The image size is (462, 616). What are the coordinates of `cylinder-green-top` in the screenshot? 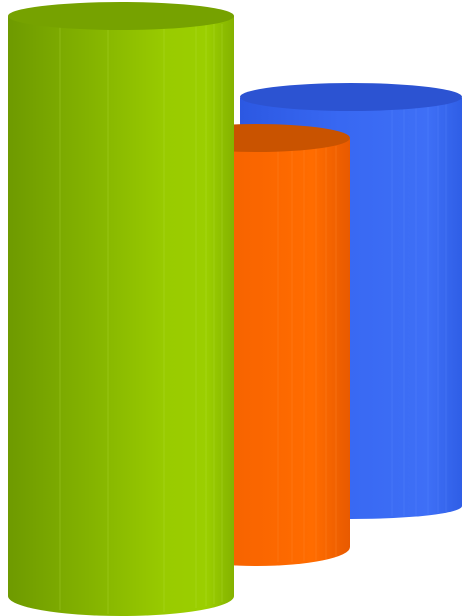 It's located at (121, 16).